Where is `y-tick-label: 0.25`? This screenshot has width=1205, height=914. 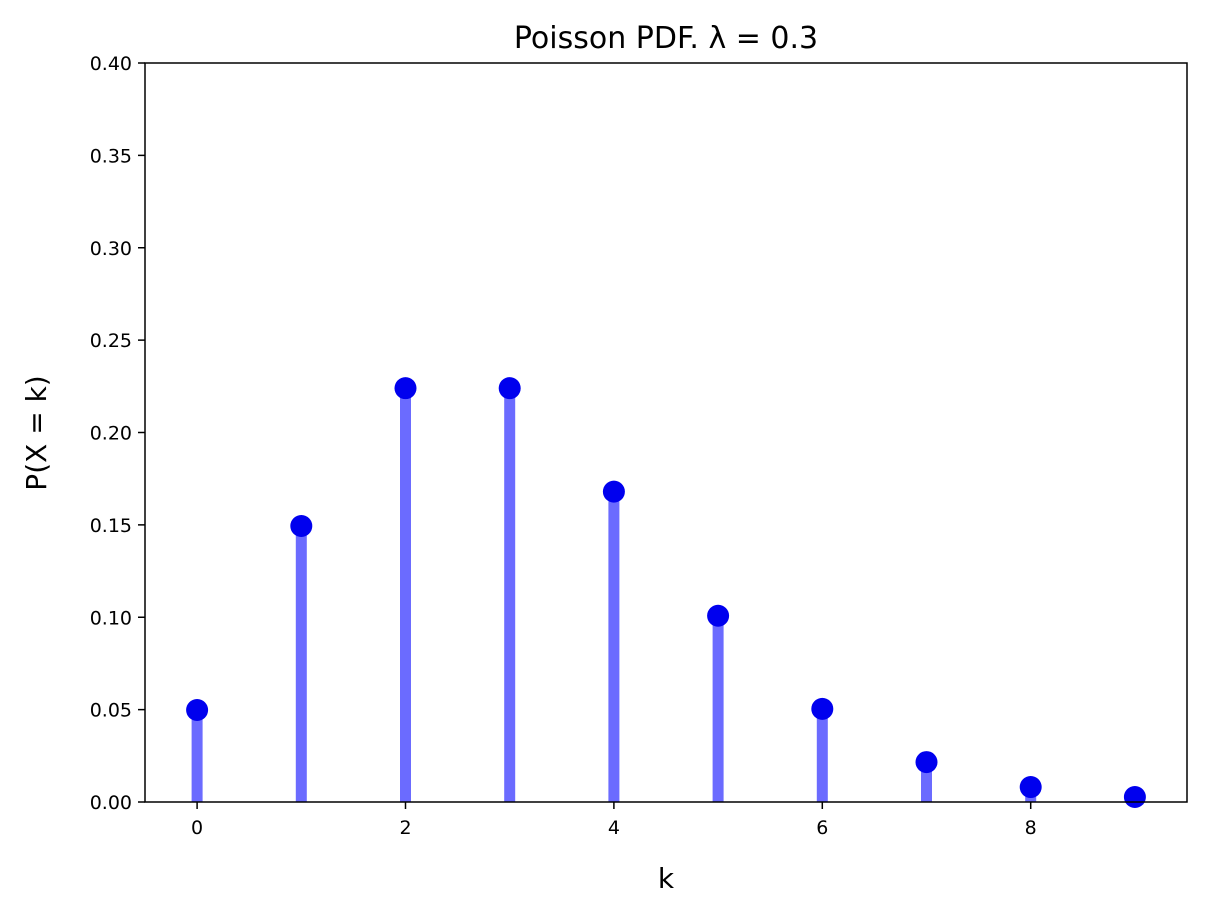
y-tick-label: 0.25 is located at coordinates (111, 341).